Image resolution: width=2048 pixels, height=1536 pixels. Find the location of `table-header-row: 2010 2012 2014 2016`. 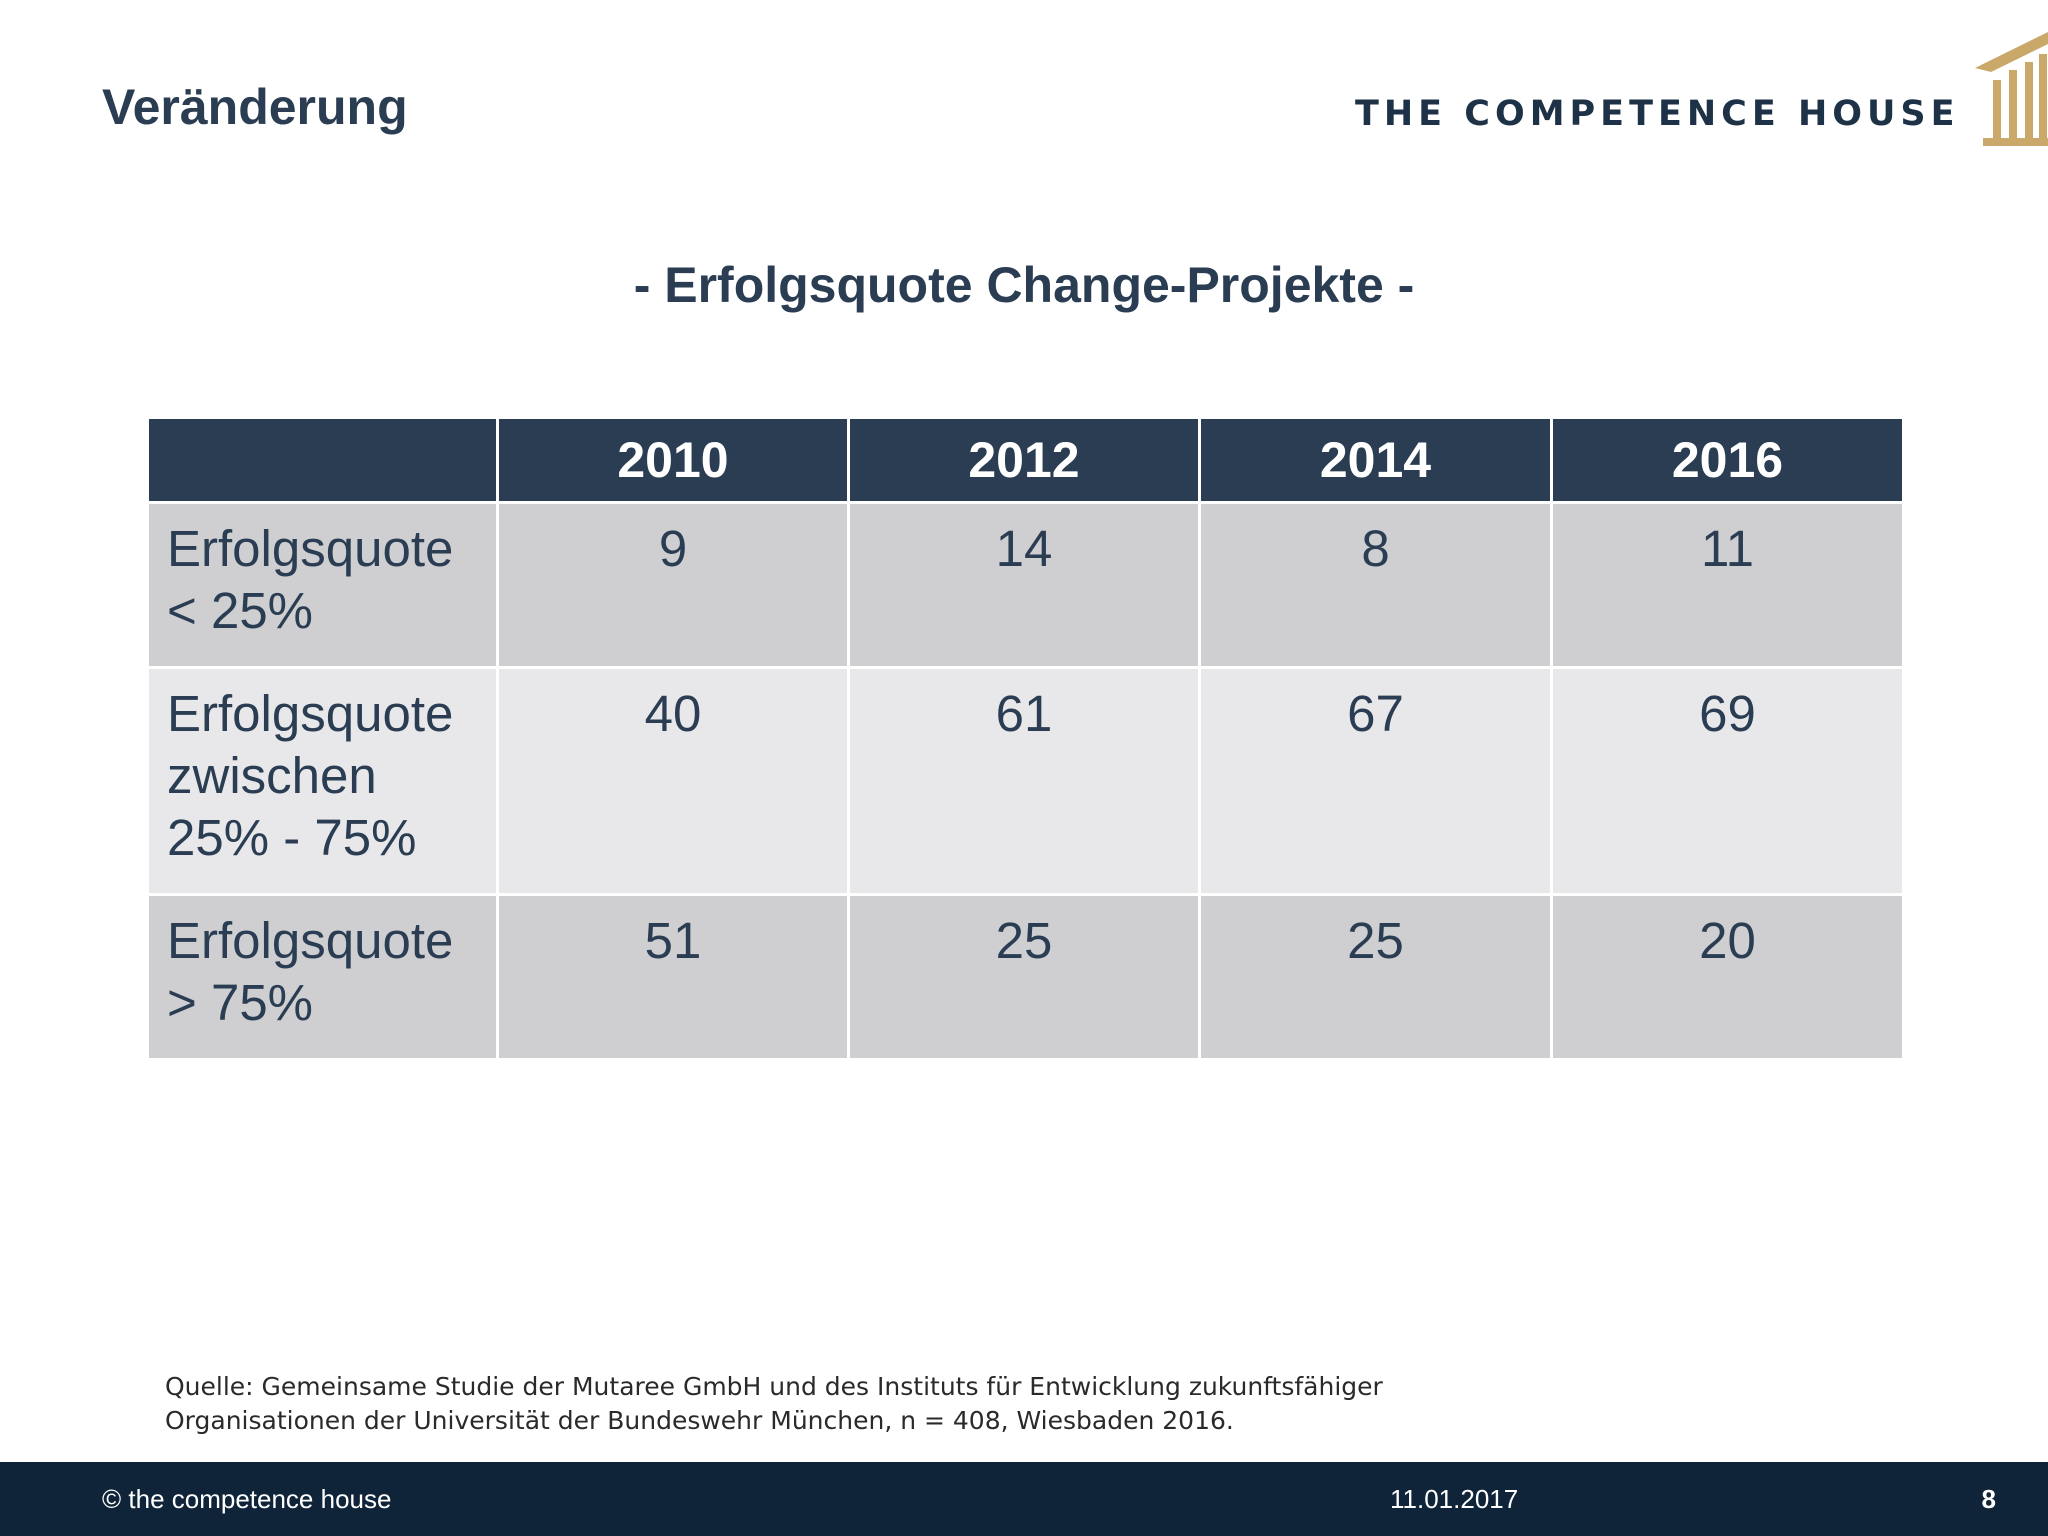

table-header-row: 2010 2012 2014 2016 is located at coordinates (1025, 460).